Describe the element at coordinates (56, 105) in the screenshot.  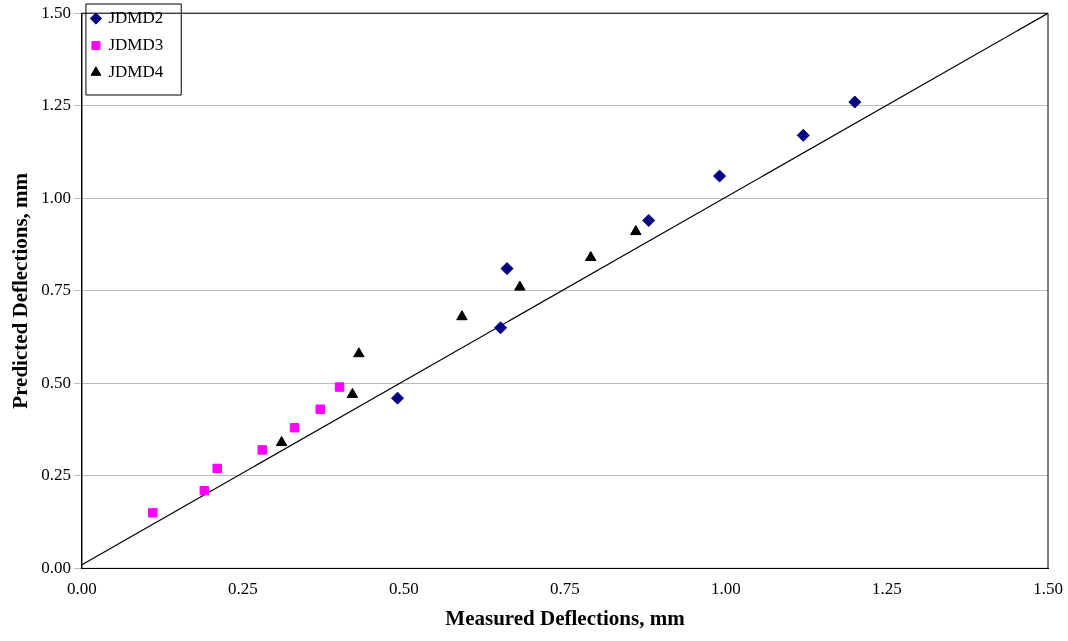
I see `y-tick-label: 1.25` at that location.